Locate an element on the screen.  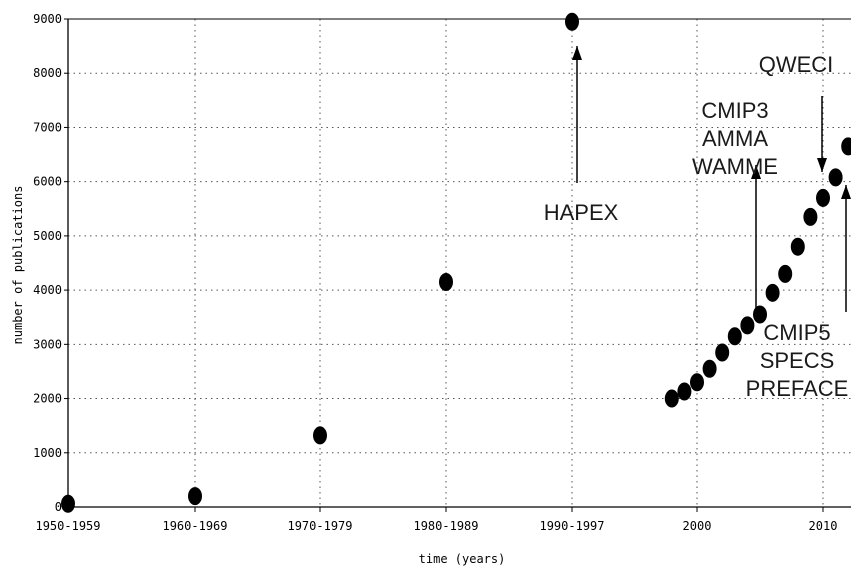
y-tick-label: 0 is located at coordinates (58, 507).